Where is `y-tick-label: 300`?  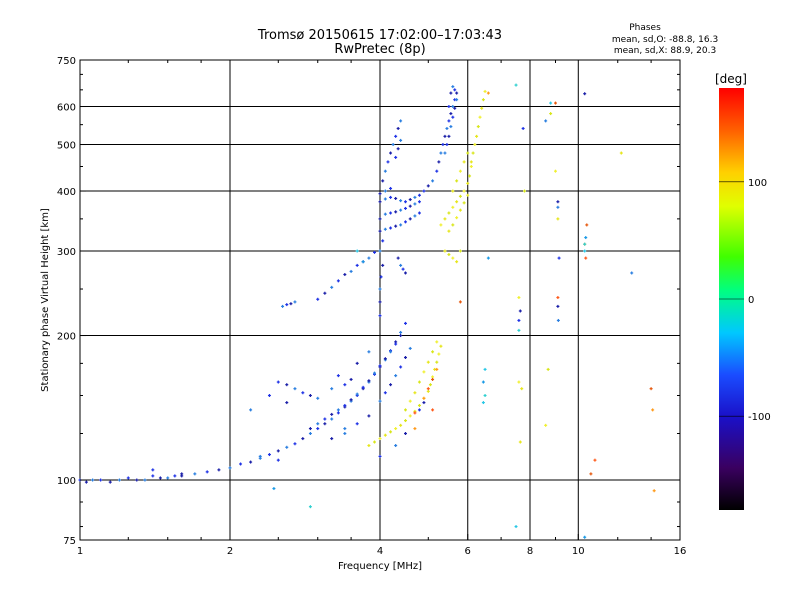
y-tick-label: 300 is located at coordinates (66, 252).